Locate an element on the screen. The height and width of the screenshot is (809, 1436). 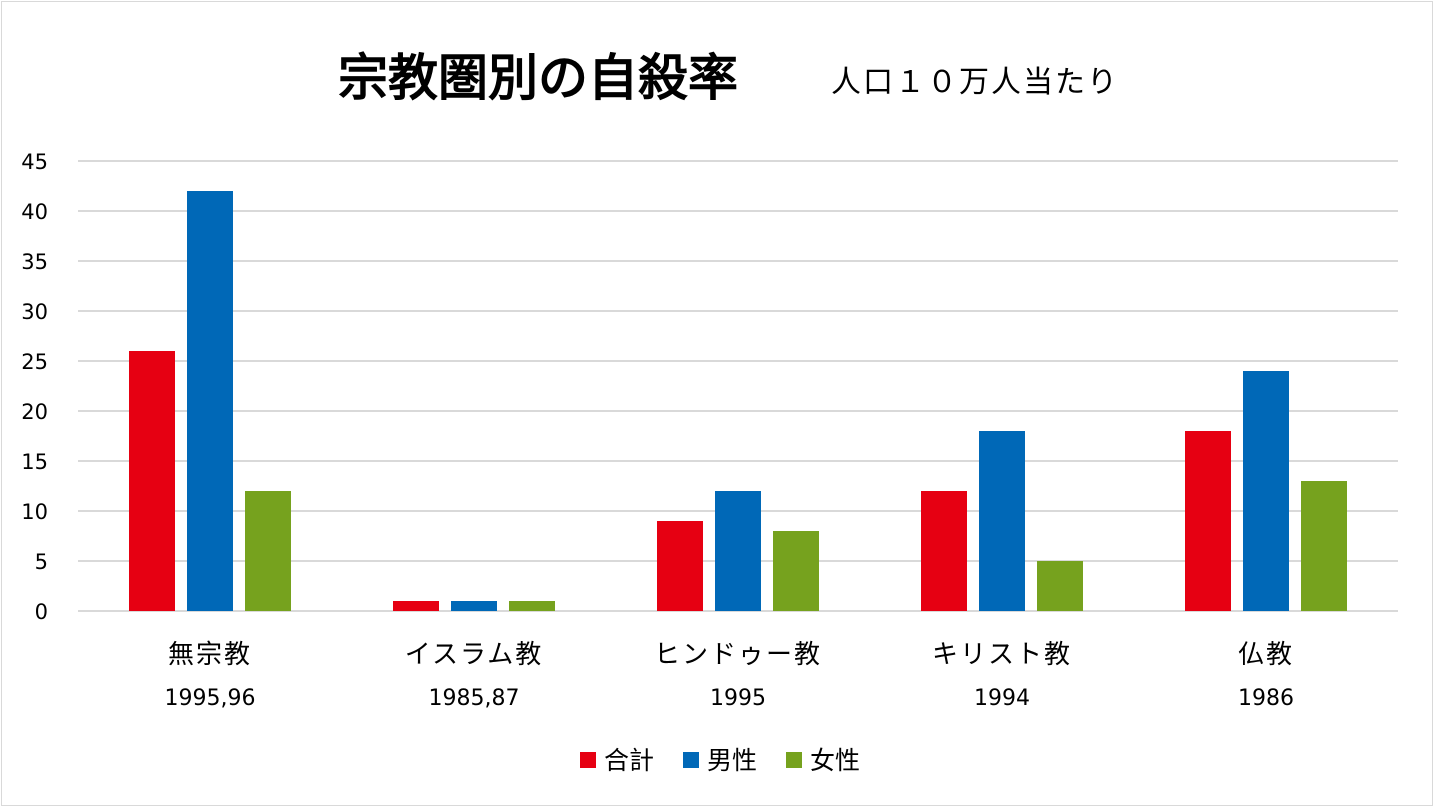
x-category-label: 仏教 is located at coordinates (1266, 655).